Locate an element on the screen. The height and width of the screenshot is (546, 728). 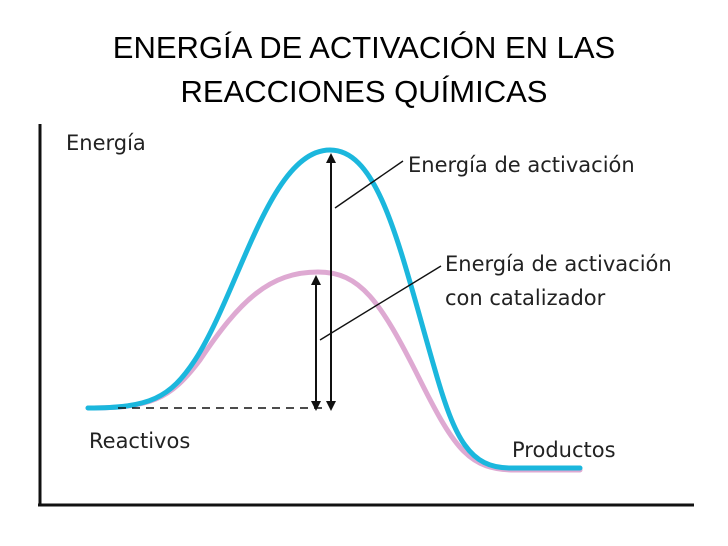
callout-uncatalyzed-label: Energía de activación is located at coordinates (521, 165).